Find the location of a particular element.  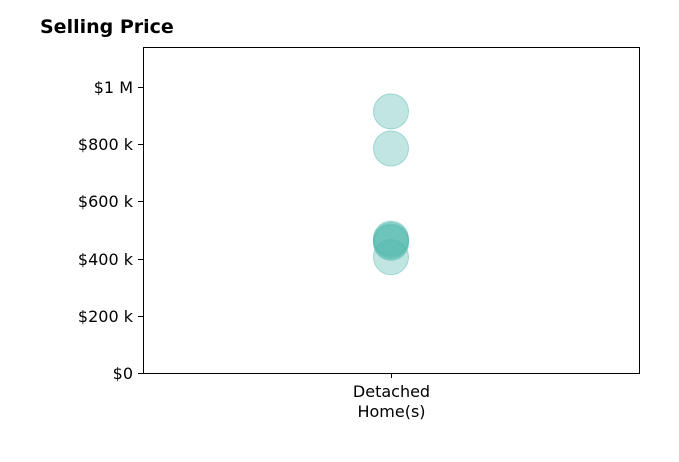

y-axis: $0 $200 k $400 k $600 k $800 k $1 M is located at coordinates (110, 230).